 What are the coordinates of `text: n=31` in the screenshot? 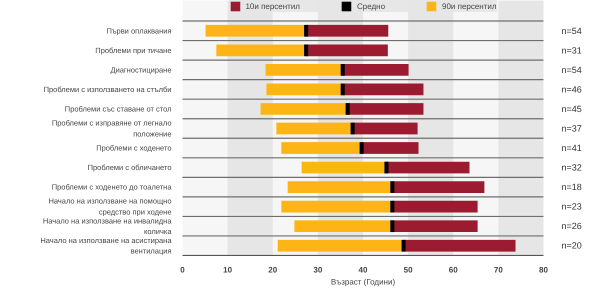 It's located at (572, 50).